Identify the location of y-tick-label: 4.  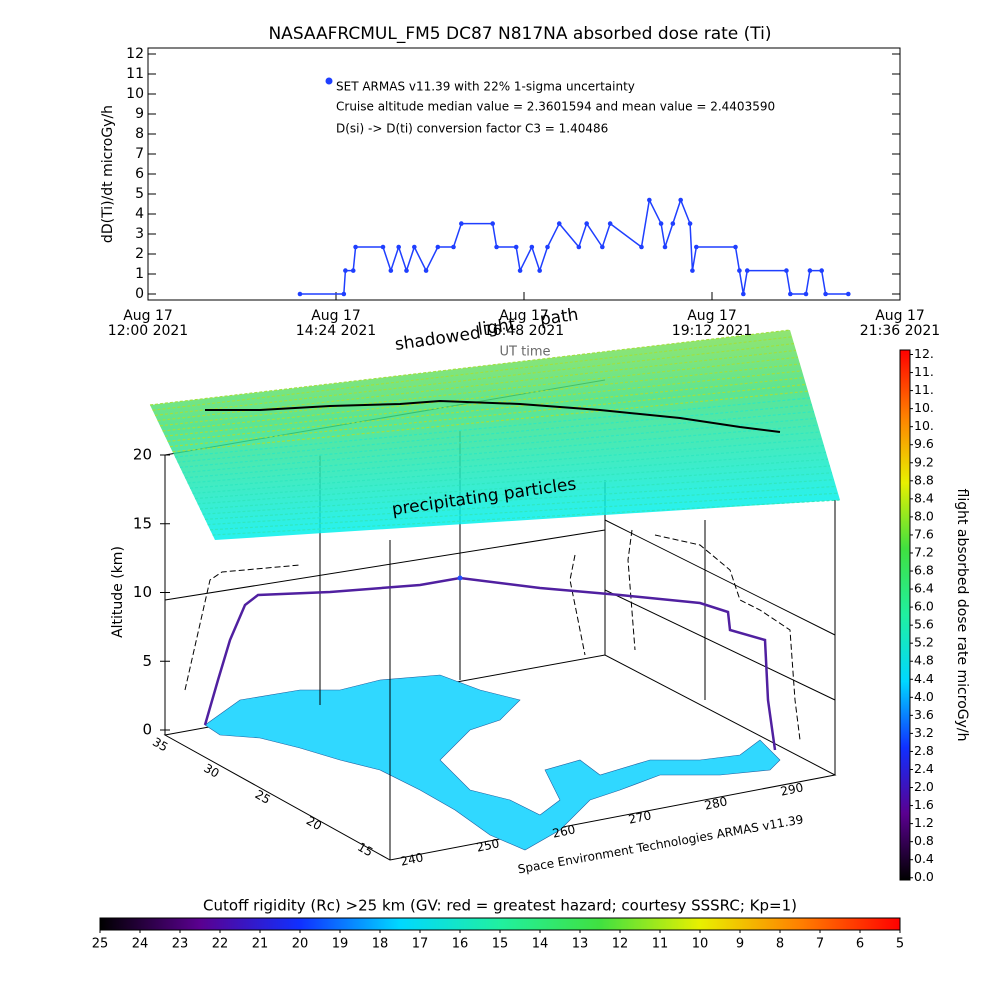
(139, 214).